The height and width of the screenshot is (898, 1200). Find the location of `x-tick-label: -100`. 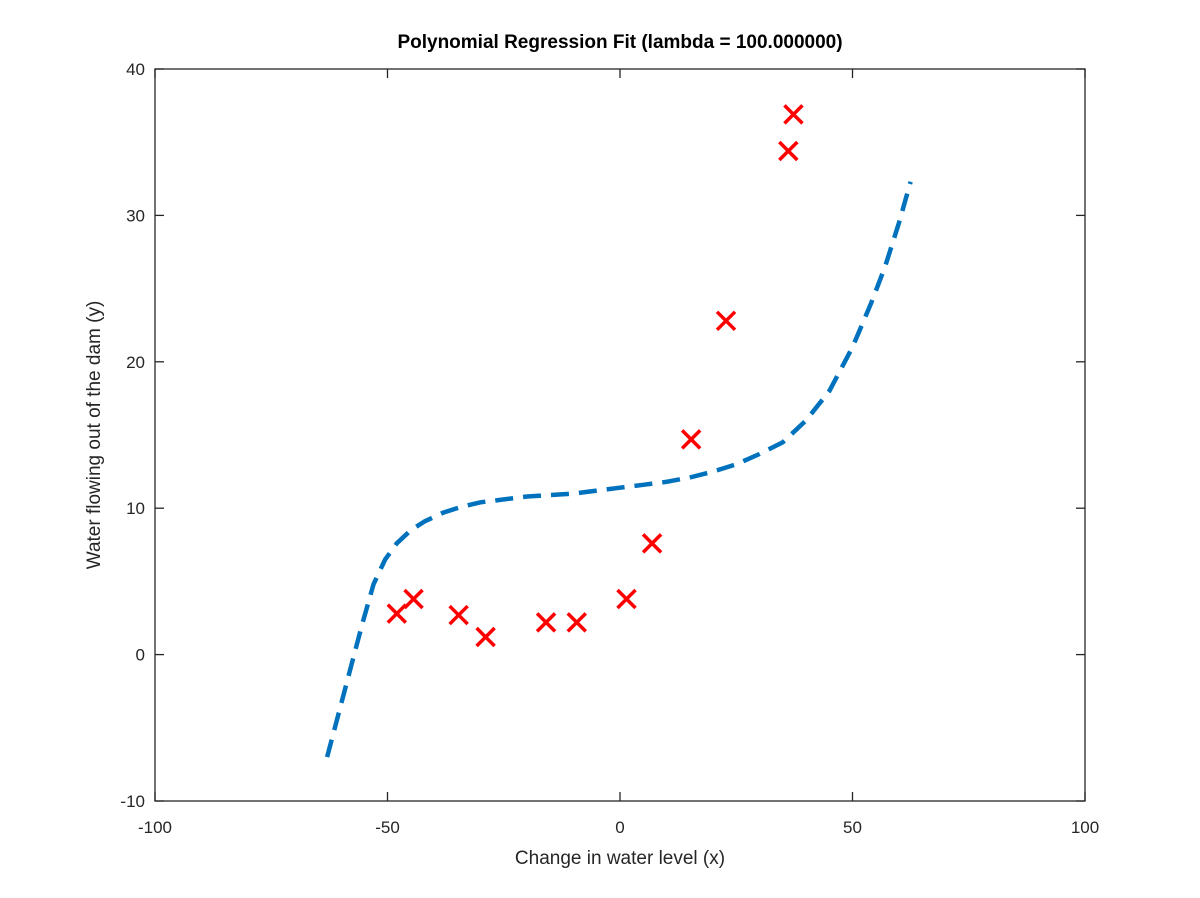

x-tick-label: -100 is located at coordinates (155, 827).